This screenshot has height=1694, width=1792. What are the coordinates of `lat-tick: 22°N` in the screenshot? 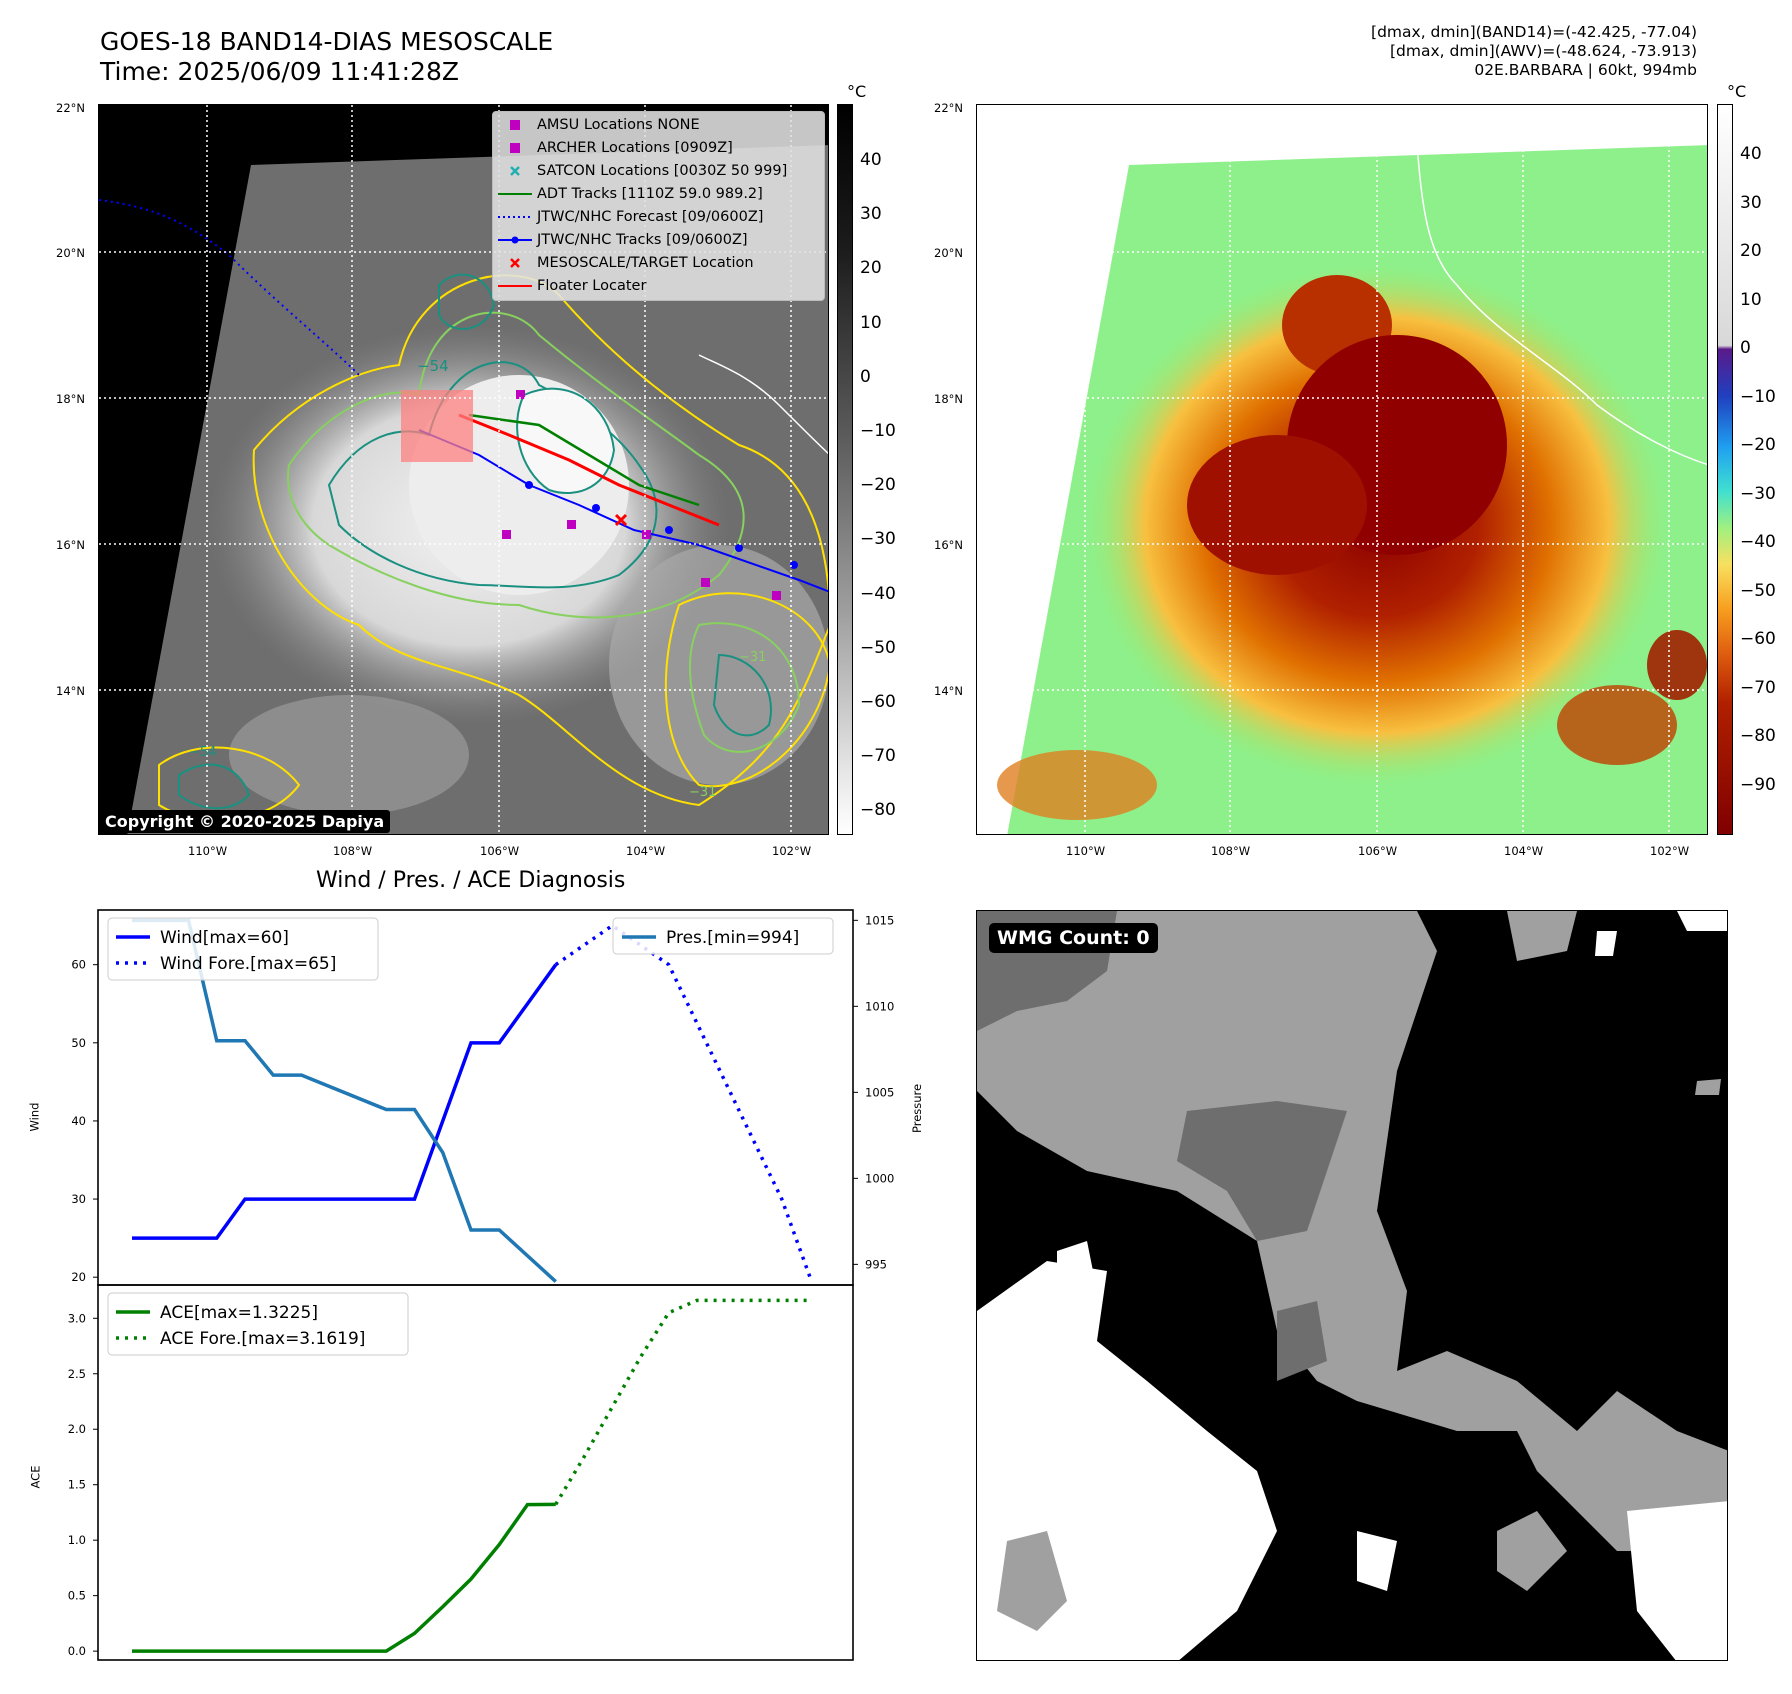 It's located at (70, 108).